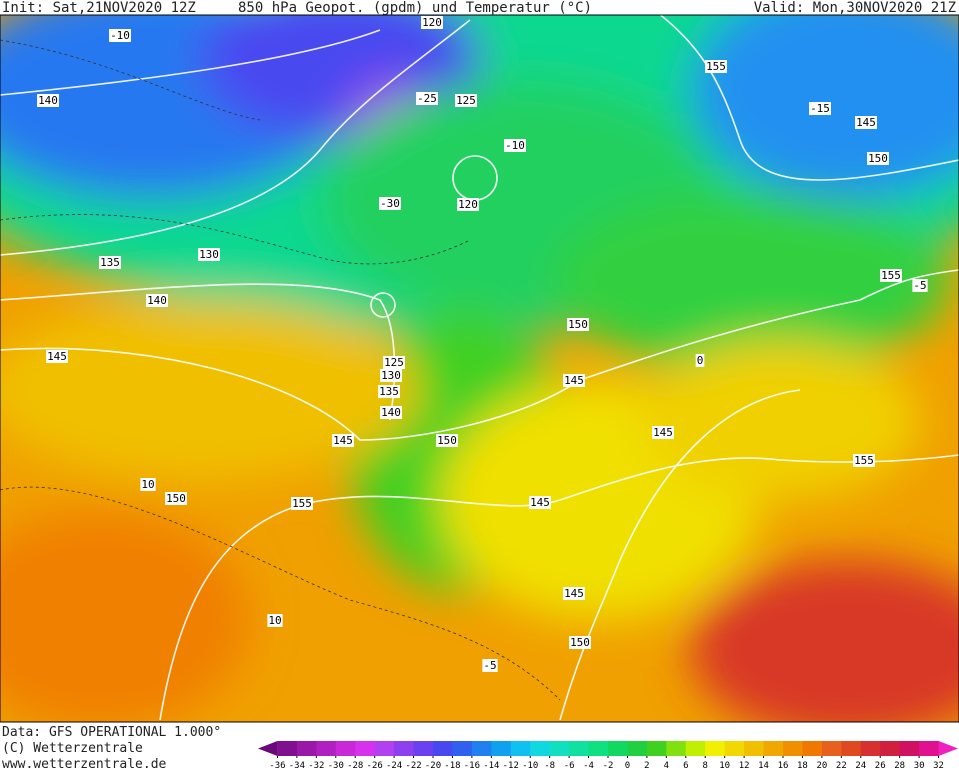 This screenshot has width=959, height=774. I want to click on colorbar-tick-label: -32, so click(316, 765).